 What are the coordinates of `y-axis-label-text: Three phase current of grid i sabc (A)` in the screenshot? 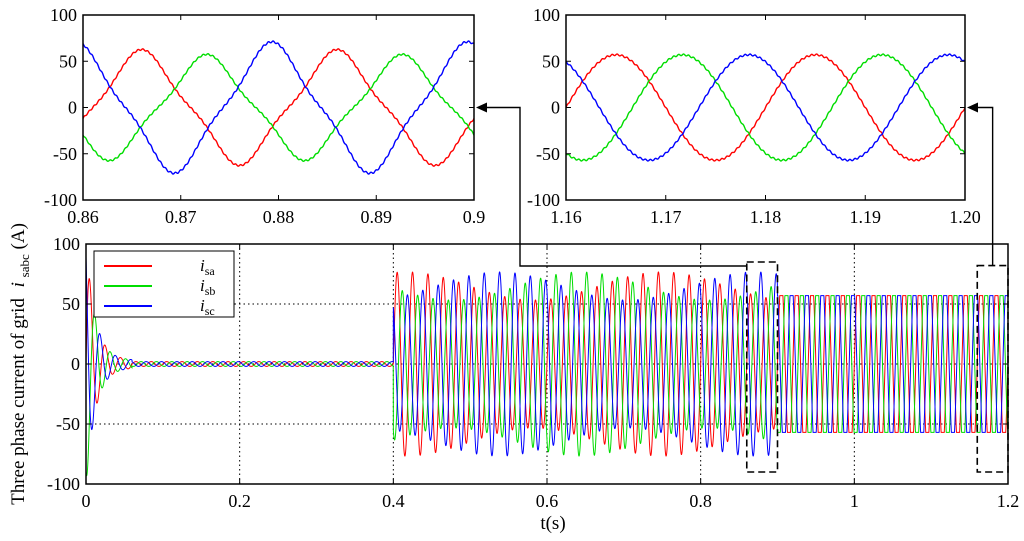 It's located at (21, 364).